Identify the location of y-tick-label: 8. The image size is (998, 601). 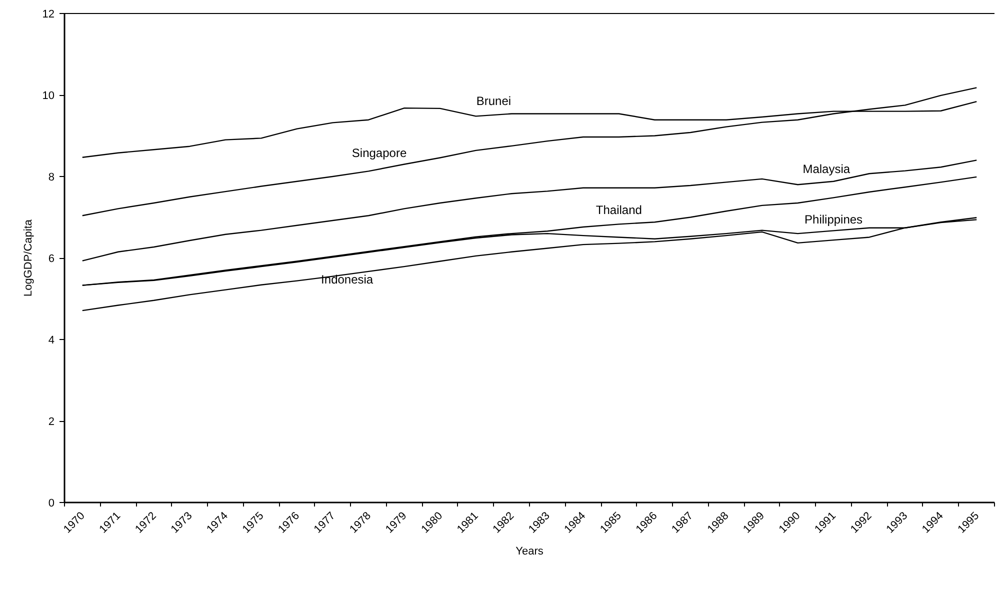
(51, 178).